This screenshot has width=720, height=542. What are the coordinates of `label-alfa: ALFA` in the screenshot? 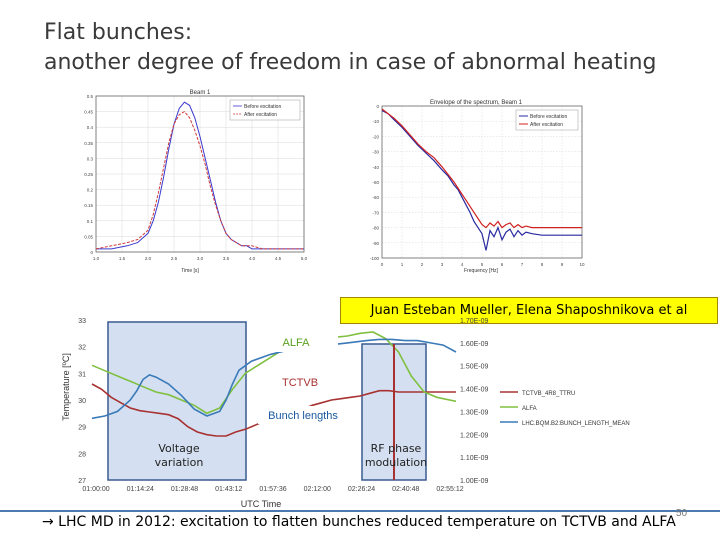 It's located at (297, 343).